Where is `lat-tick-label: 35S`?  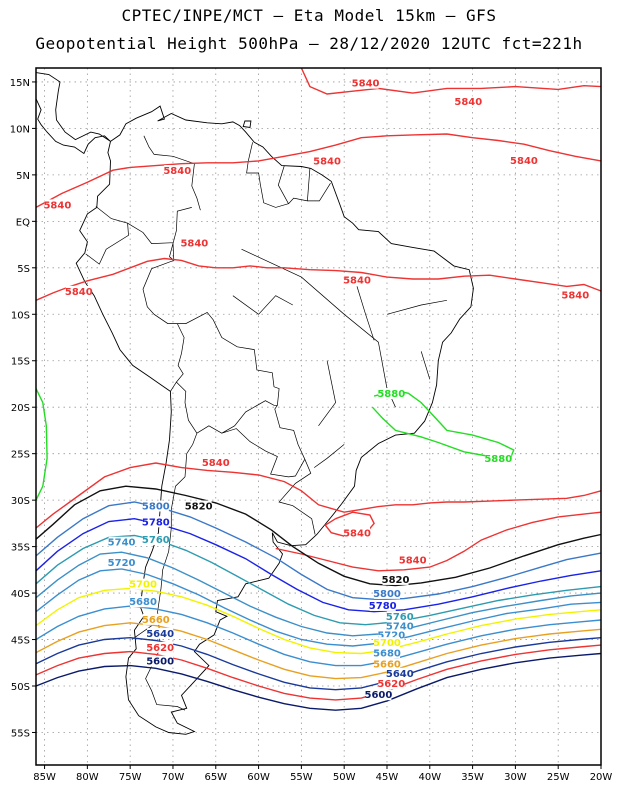
lat-tick-label: 35S is located at coordinates (20, 548).